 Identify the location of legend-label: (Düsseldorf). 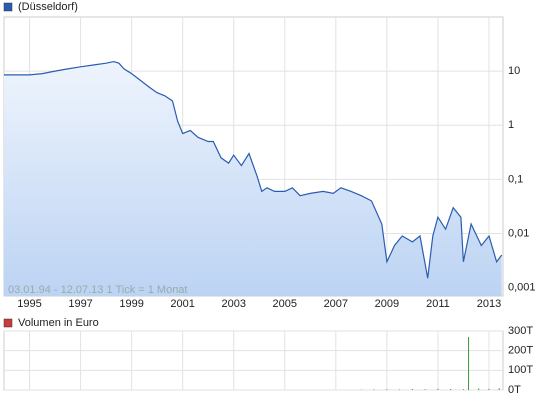
(48, 7).